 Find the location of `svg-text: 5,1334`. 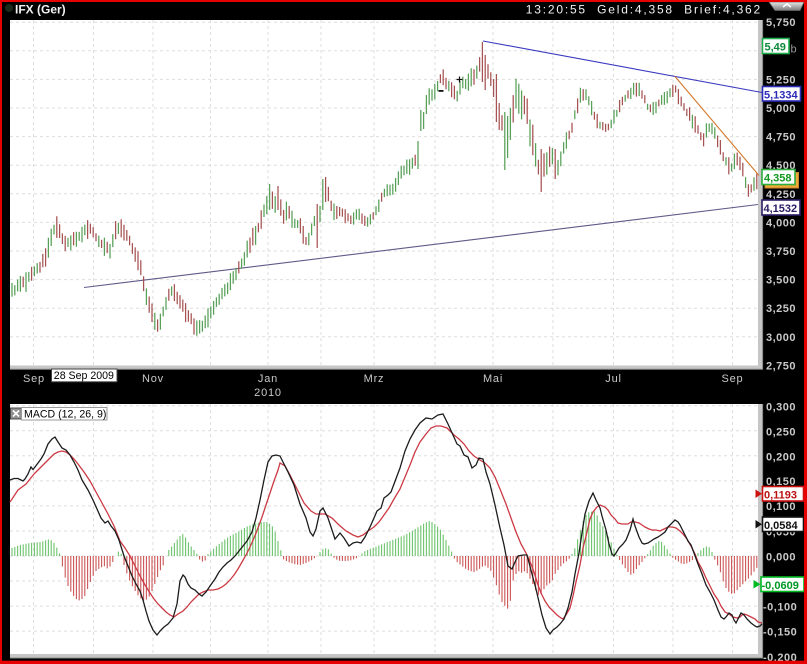

svg-text: 5,1334 is located at coordinates (781, 96).